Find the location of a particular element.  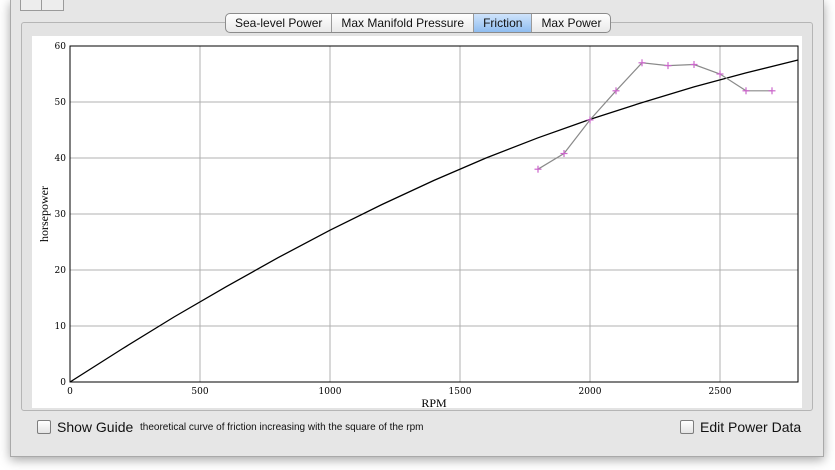

tab-sea-level-power: Sea-level Power is located at coordinates (279, 23).